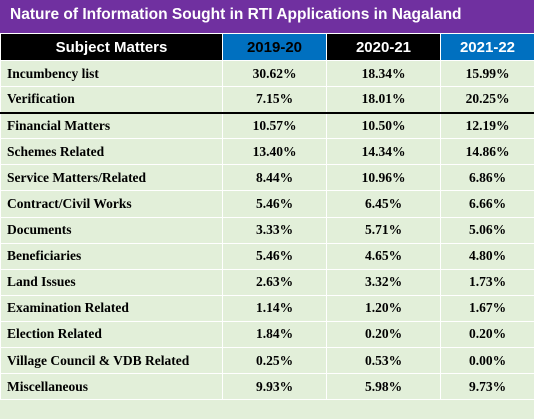 This screenshot has height=419, width=534. I want to click on table-row: Beneficiaries 5.46% 4.65% 4.80%, so click(267, 256).